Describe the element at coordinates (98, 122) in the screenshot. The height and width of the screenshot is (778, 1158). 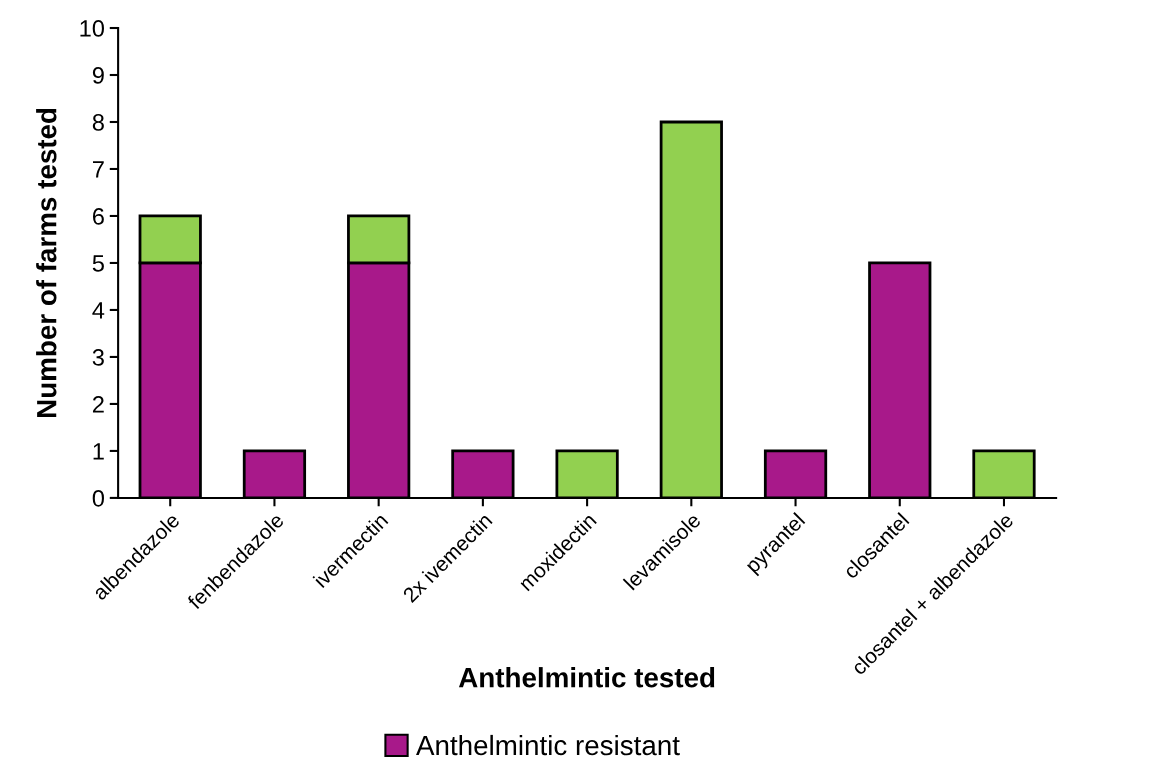
I see `y-tick-label: 8` at that location.